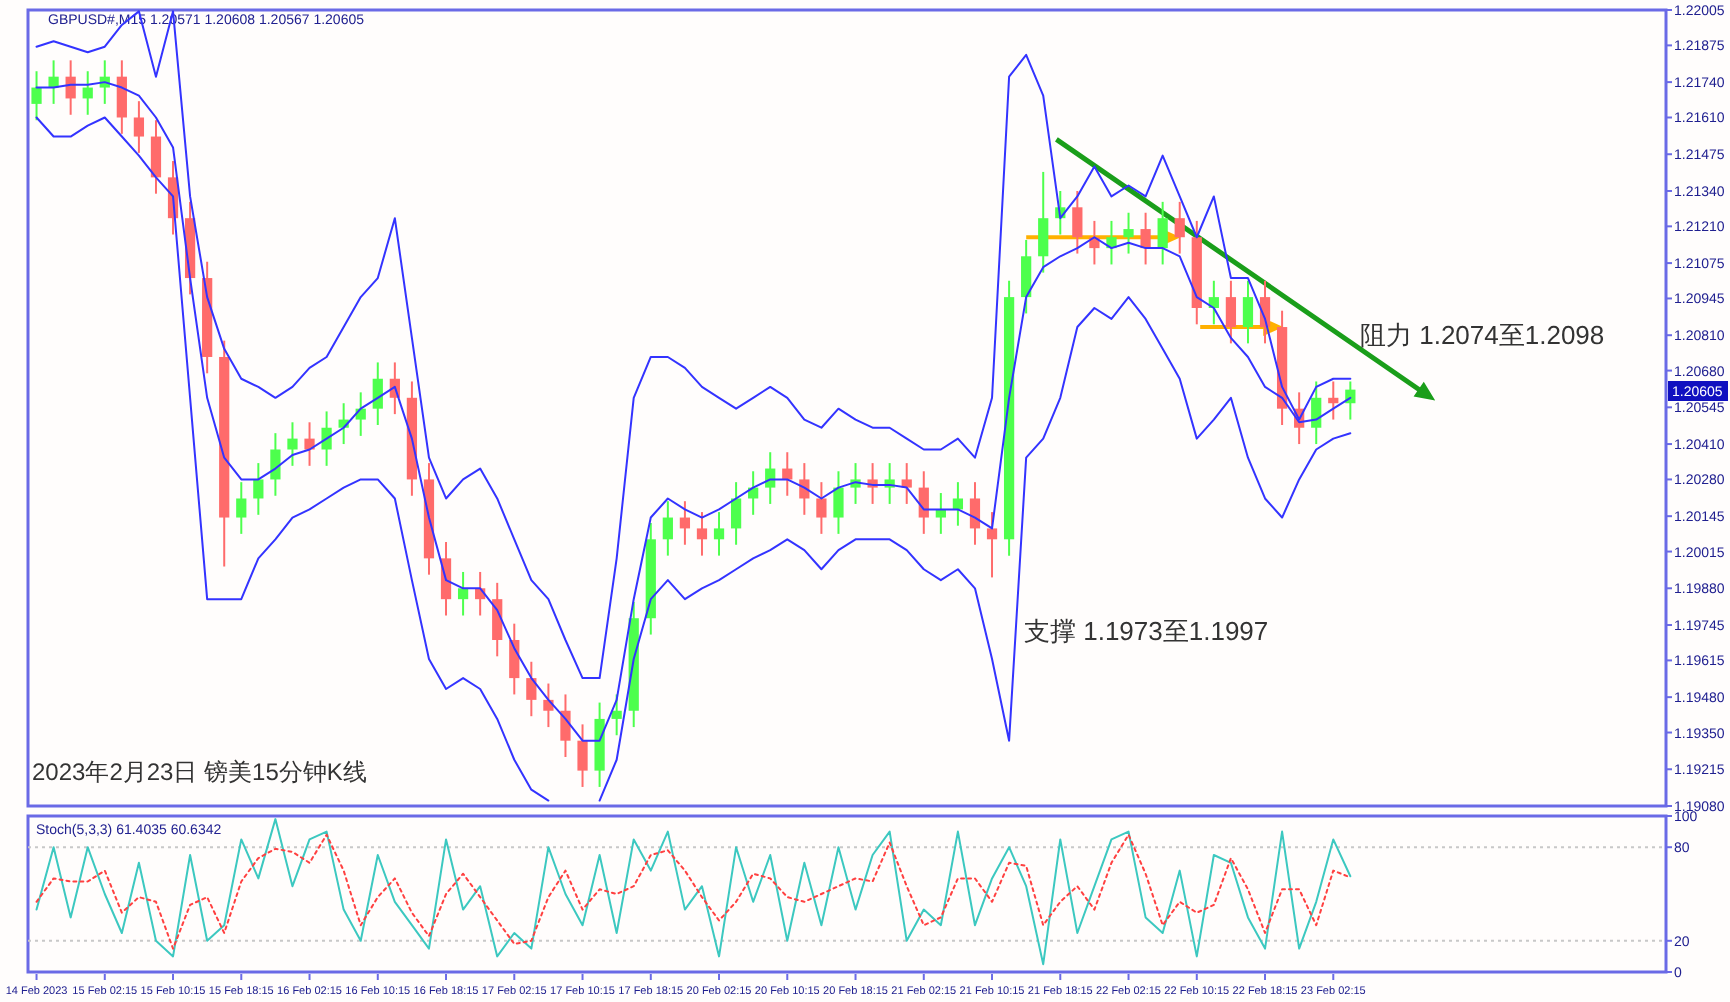 Image resolution: width=1730 pixels, height=1002 pixels. I want to click on annotation: 支撑 1.1973至1.1997, so click(1146, 631).